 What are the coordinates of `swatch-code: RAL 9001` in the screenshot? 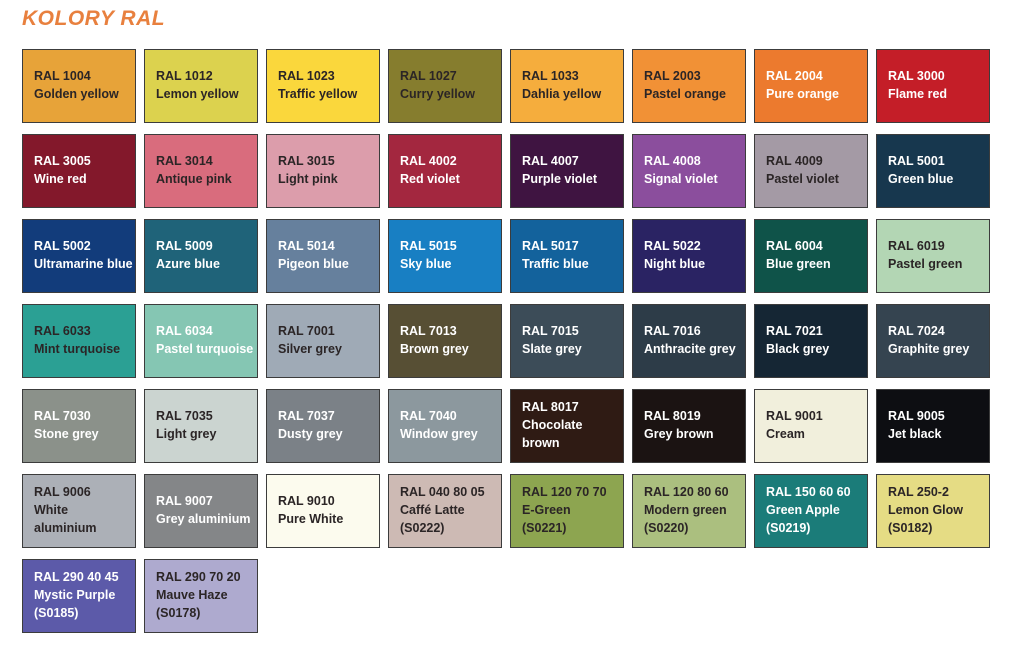 It's located at (794, 416).